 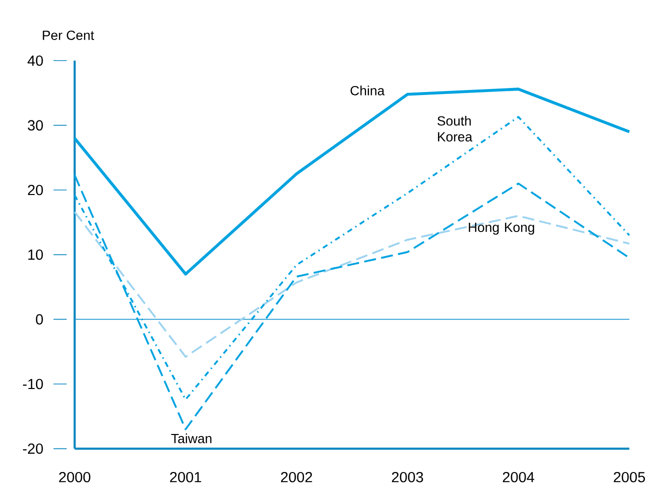 I want to click on x-tick-label: 2000, so click(x=74, y=477).